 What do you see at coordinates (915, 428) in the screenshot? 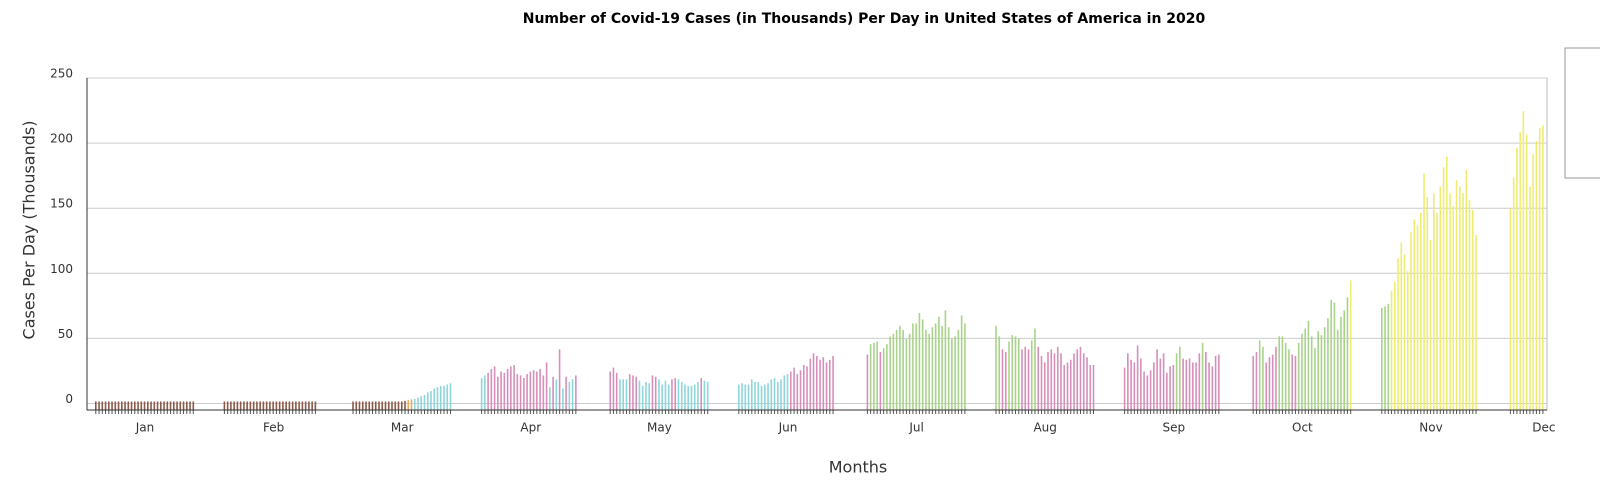
I see `x-tick-label: Jul` at bounding box center [915, 428].